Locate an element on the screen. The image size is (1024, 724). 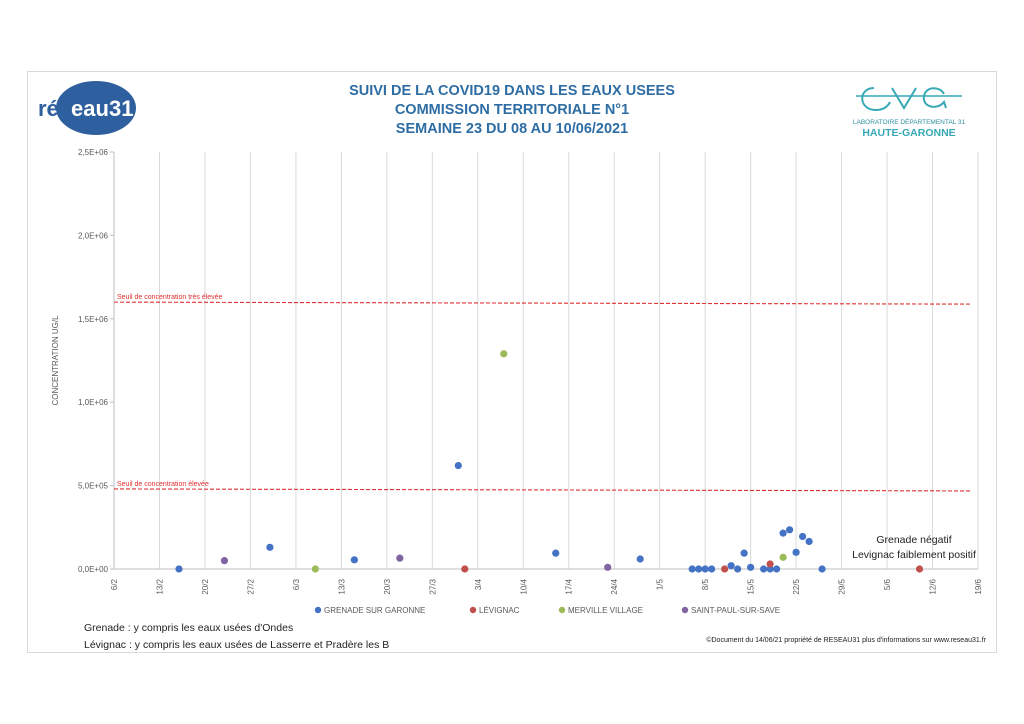
x-tick-label: 27/2 is located at coordinates (250, 586).